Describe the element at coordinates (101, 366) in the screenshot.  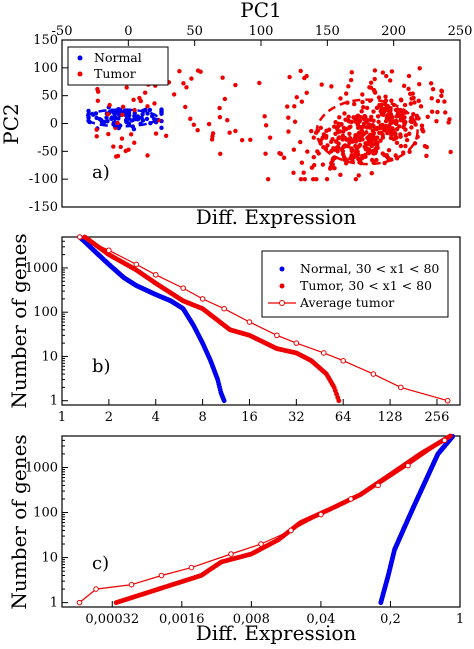
I see `panel-b-label: b)` at that location.